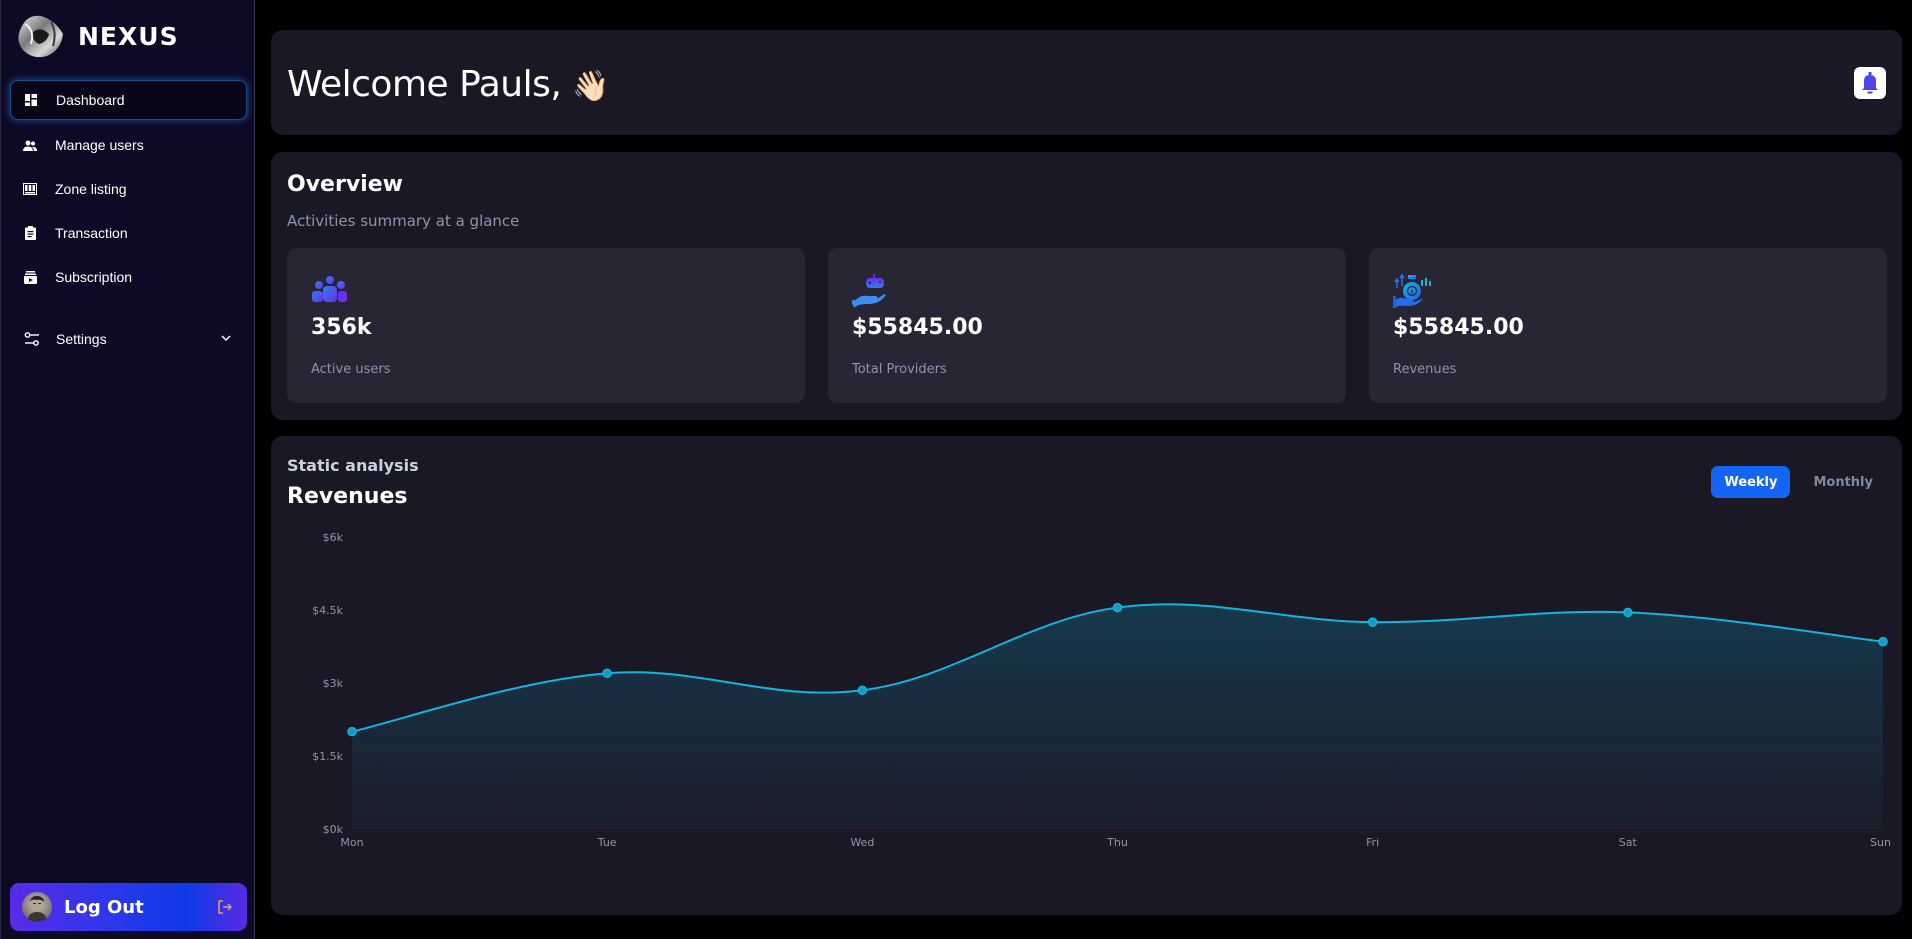 This screenshot has height=939, width=1912. I want to click on zone-icon, so click(30, 189).